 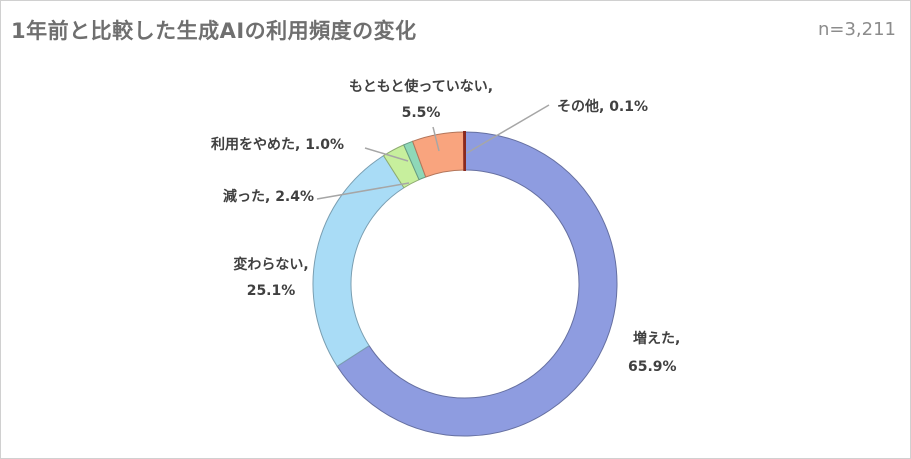 What do you see at coordinates (214, 31) in the screenshot?
I see `chart-title: 1年前と比較した生成AIの利用頻度の変化` at bounding box center [214, 31].